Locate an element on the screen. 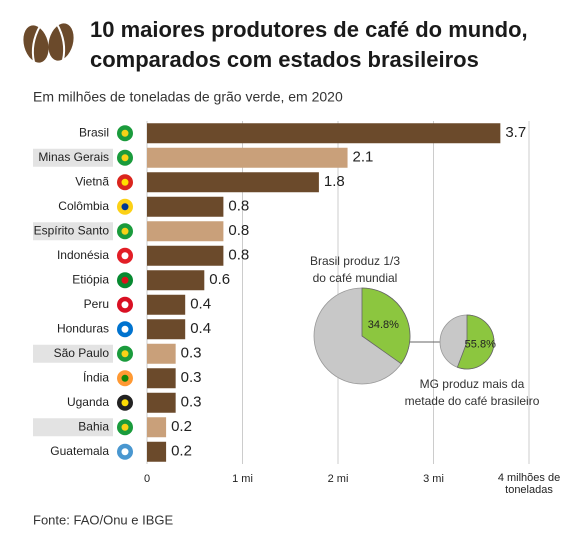 The height and width of the screenshot is (537, 580). annotation: metade do café brasileiro is located at coordinates (472, 401).